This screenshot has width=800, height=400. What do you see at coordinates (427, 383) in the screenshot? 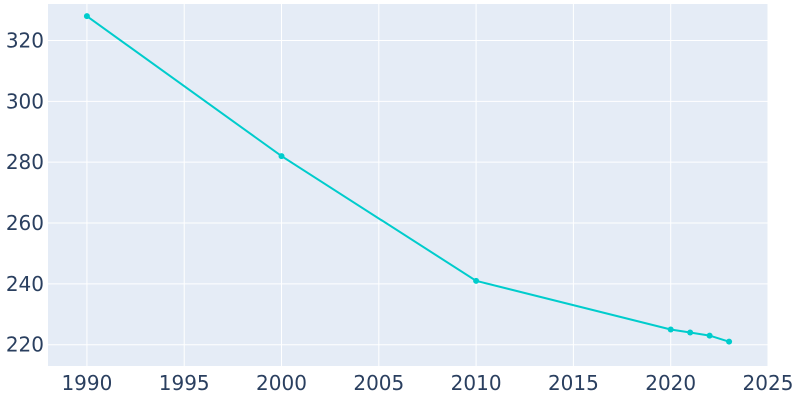
I see `x-axis-tick-labels: 1990 1995 2000 2005 2010 2015 2020 2025` at bounding box center [427, 383].